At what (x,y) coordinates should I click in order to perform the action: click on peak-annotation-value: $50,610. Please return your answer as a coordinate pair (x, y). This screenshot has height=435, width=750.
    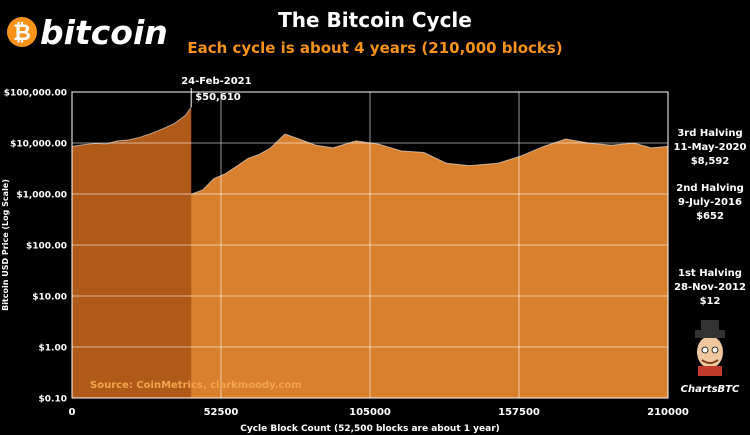
    Looking at the image, I should click on (218, 97).